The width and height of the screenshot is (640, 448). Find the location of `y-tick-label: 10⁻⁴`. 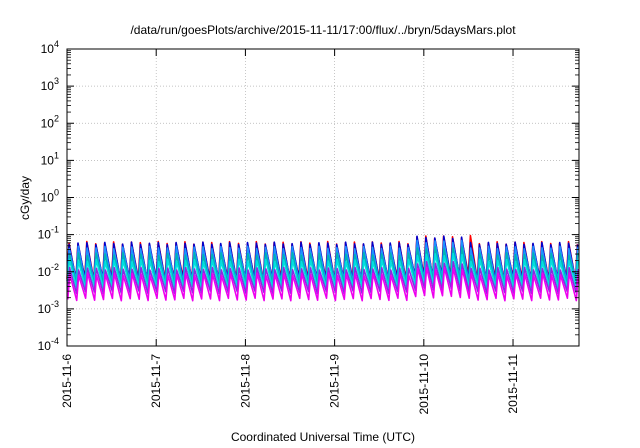

y-tick-label: 10⁻⁴ is located at coordinates (48, 344).